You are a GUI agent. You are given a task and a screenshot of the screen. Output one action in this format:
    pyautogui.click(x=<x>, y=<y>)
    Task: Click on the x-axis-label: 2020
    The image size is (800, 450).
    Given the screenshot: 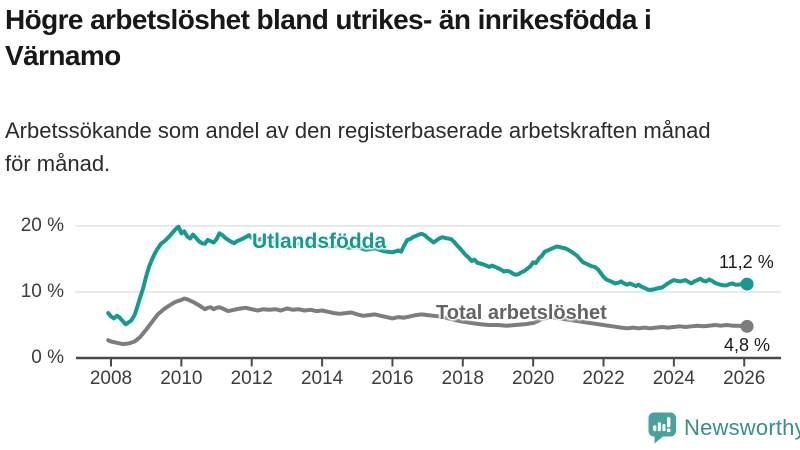 What is the action you would take?
    pyautogui.click(x=533, y=378)
    